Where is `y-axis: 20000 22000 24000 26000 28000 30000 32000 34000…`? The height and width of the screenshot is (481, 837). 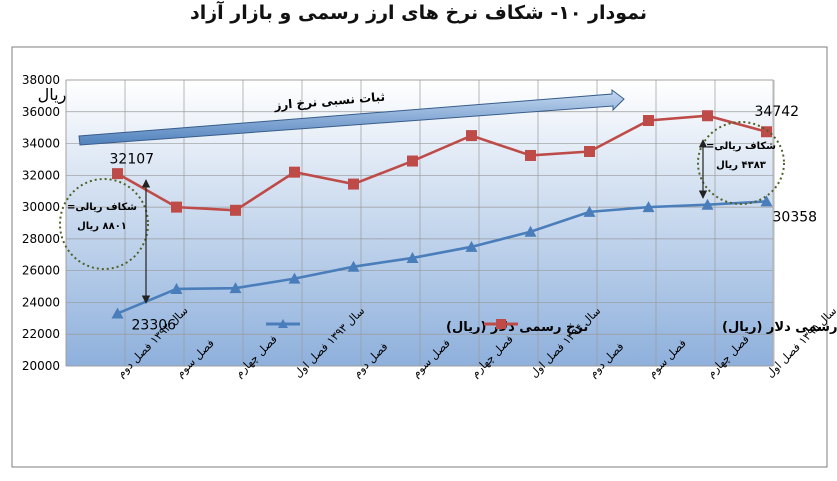 y-axis: 20000 22000 24000 26000 28000 30000 32000 34000… is located at coordinates (41, 223).